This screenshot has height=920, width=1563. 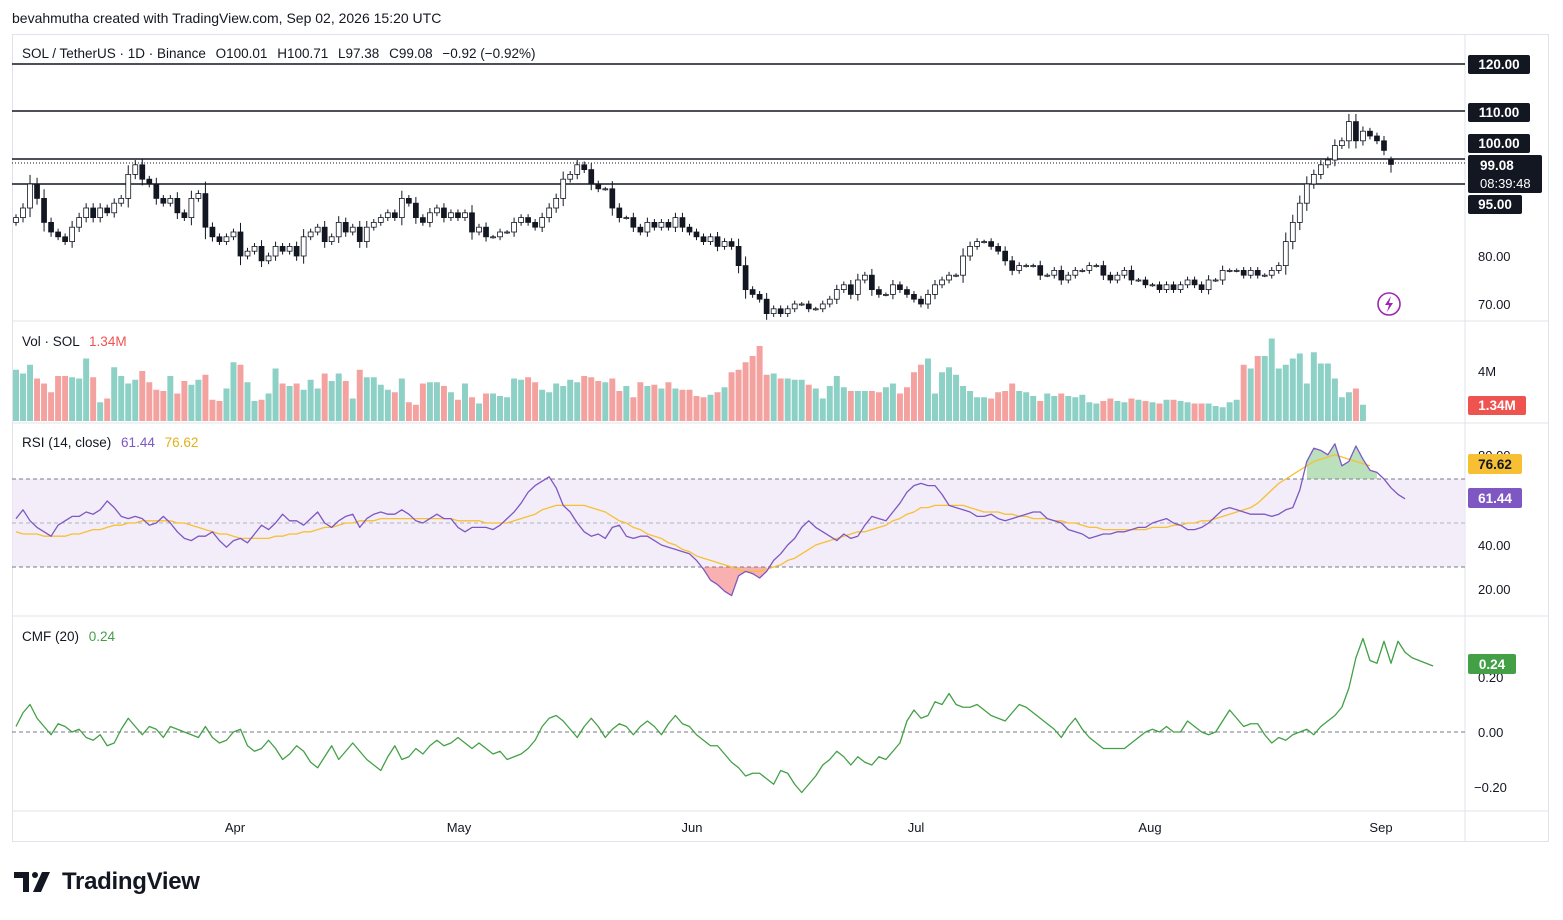 What do you see at coordinates (916, 827) in the screenshot?
I see `time-tick-jul: Jul` at bounding box center [916, 827].